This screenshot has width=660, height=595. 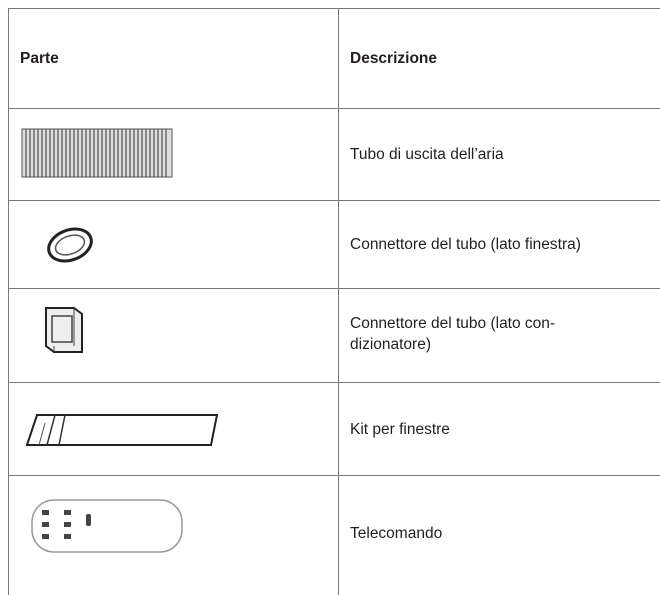 I want to click on line: Telecomando, so click(x=396, y=533).